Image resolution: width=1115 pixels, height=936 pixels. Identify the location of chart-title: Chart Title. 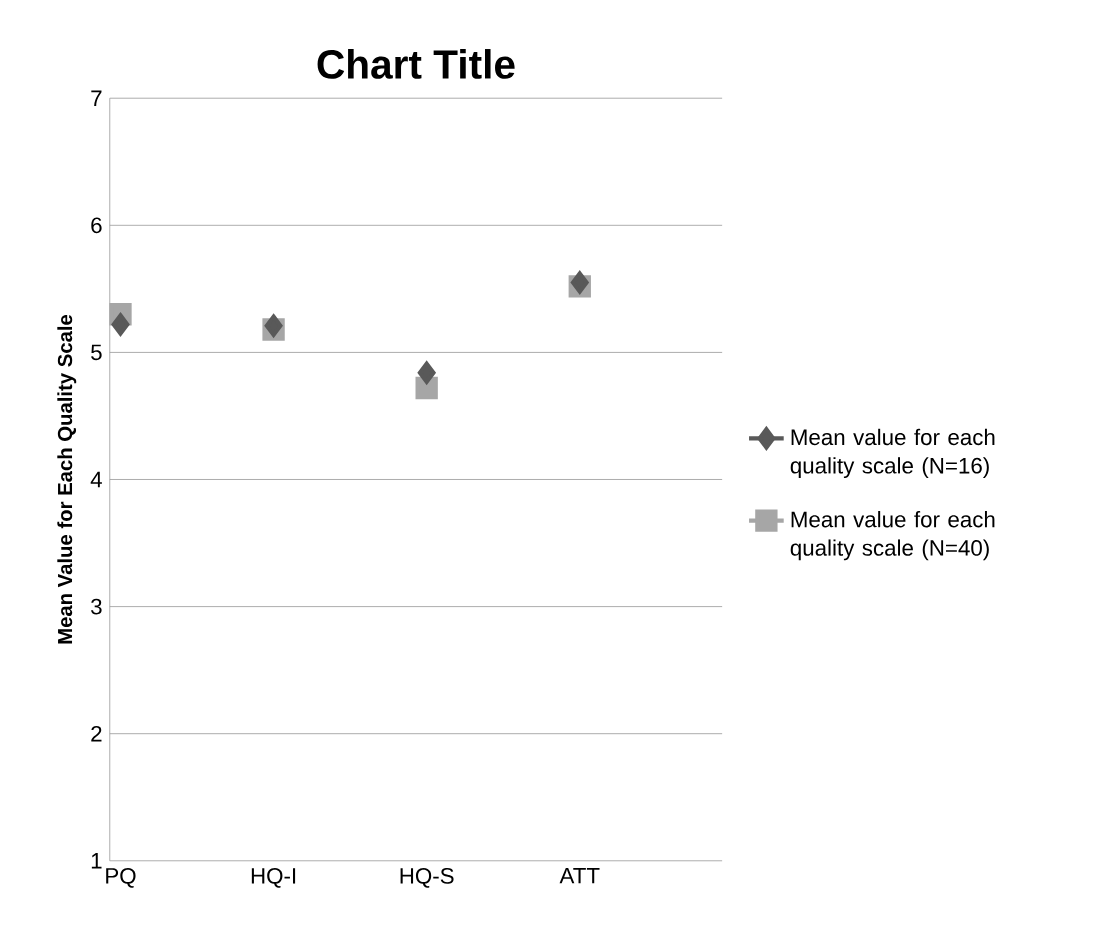
(416, 64).